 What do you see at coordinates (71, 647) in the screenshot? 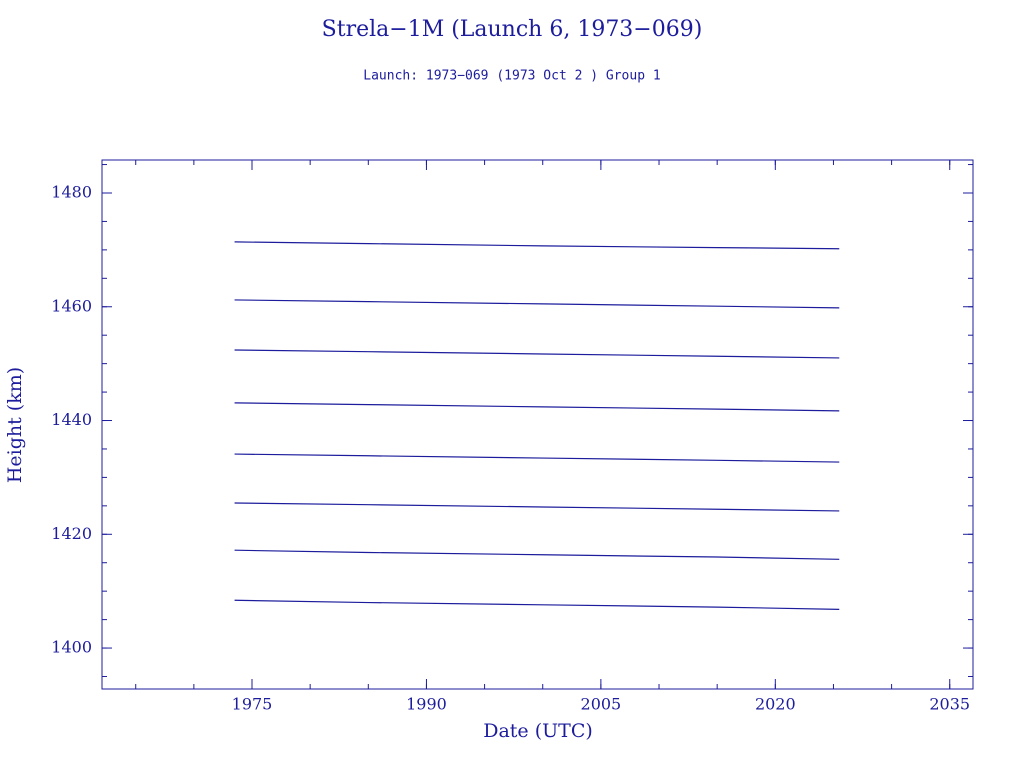
I see `y-tick-label: 1400` at bounding box center [71, 647].